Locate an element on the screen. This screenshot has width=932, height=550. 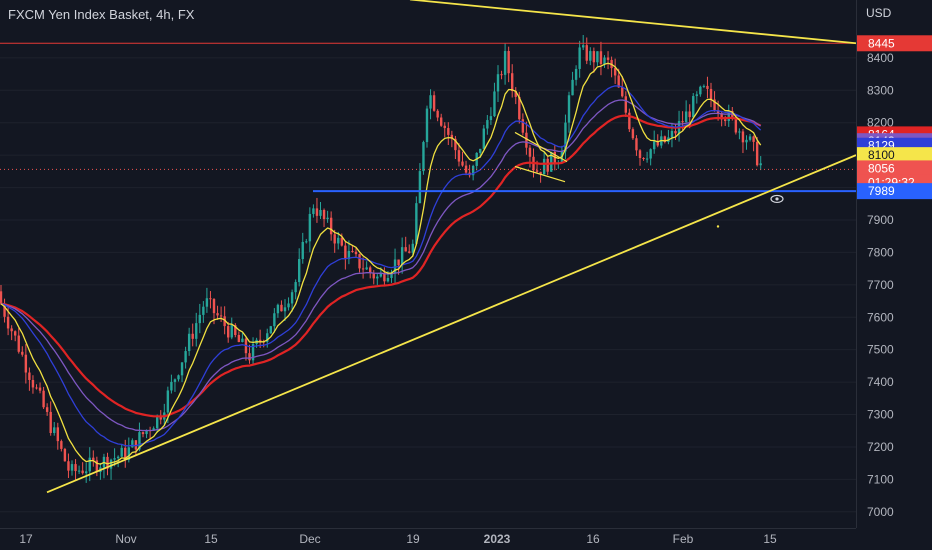
price-label: 8445 is located at coordinates (894, 43).